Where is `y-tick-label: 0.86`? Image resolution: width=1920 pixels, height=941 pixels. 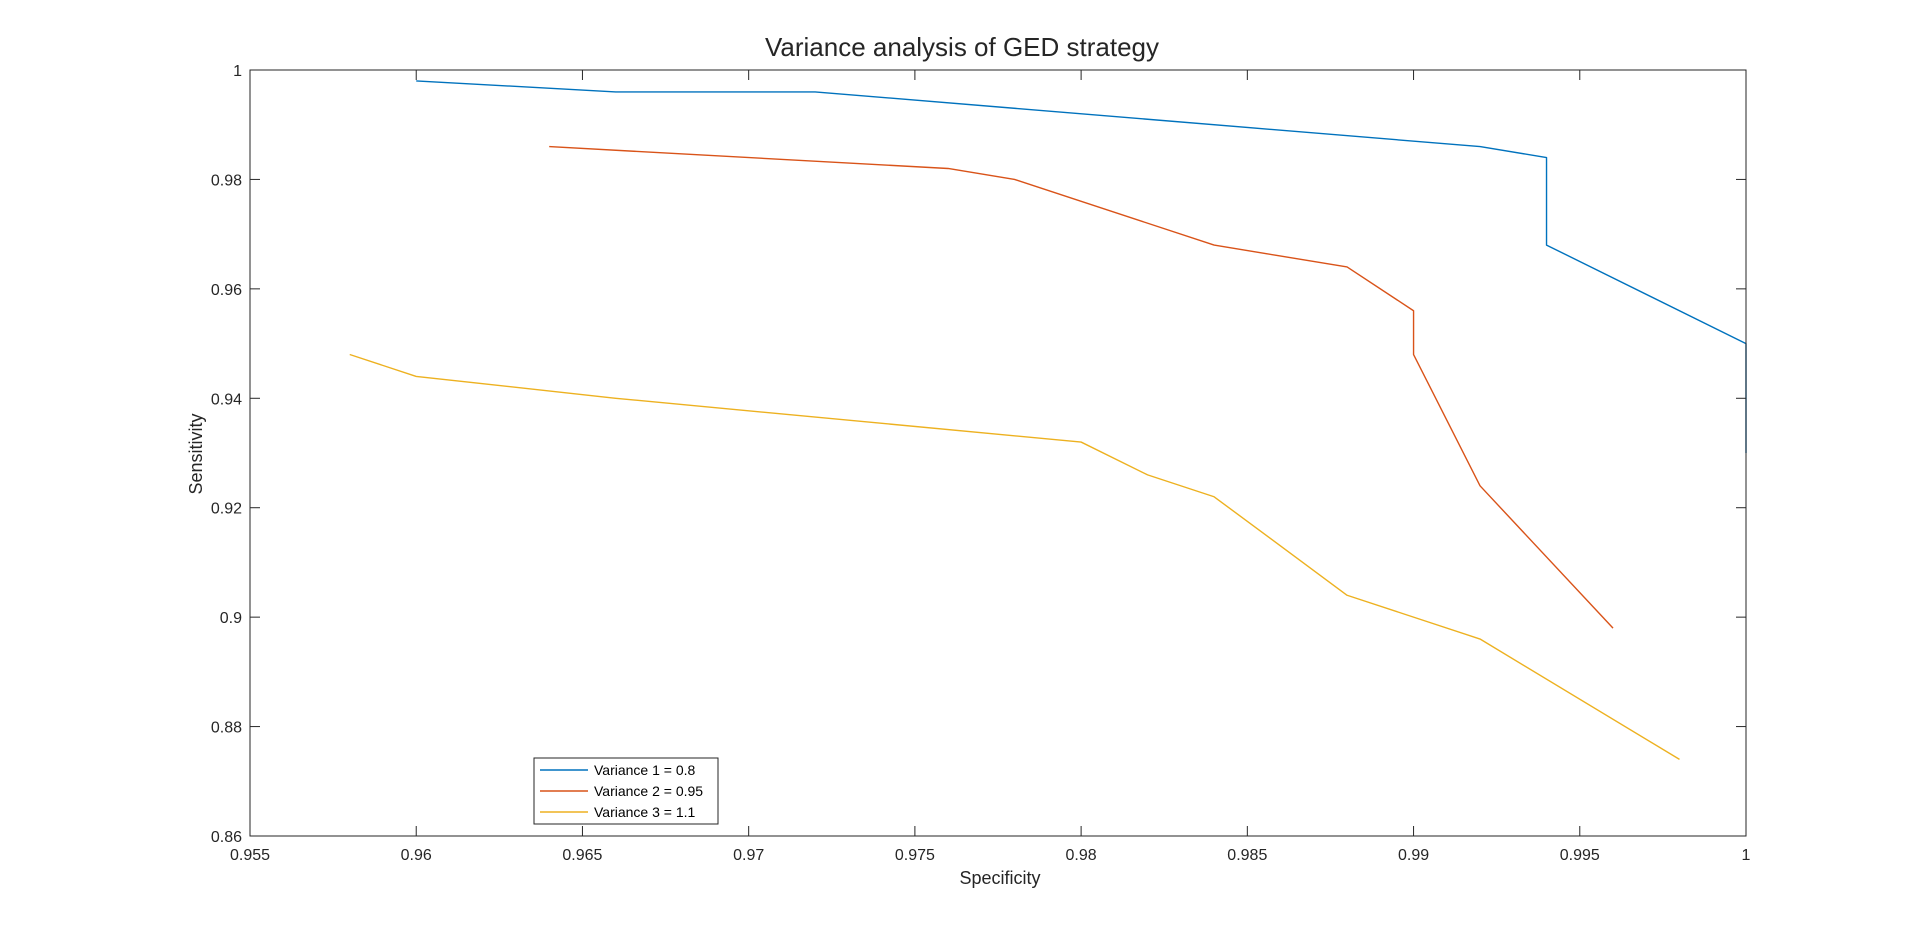 y-tick-label: 0.86 is located at coordinates (226, 837).